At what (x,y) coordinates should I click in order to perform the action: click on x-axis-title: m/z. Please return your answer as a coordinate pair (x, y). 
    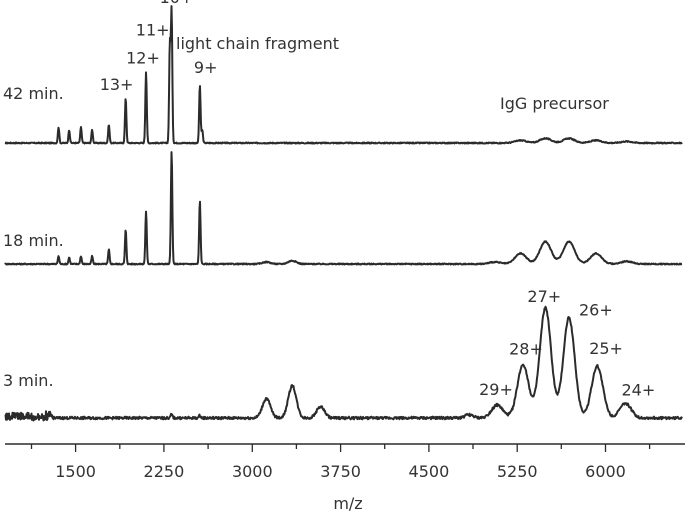
    Looking at the image, I should click on (347, 503).